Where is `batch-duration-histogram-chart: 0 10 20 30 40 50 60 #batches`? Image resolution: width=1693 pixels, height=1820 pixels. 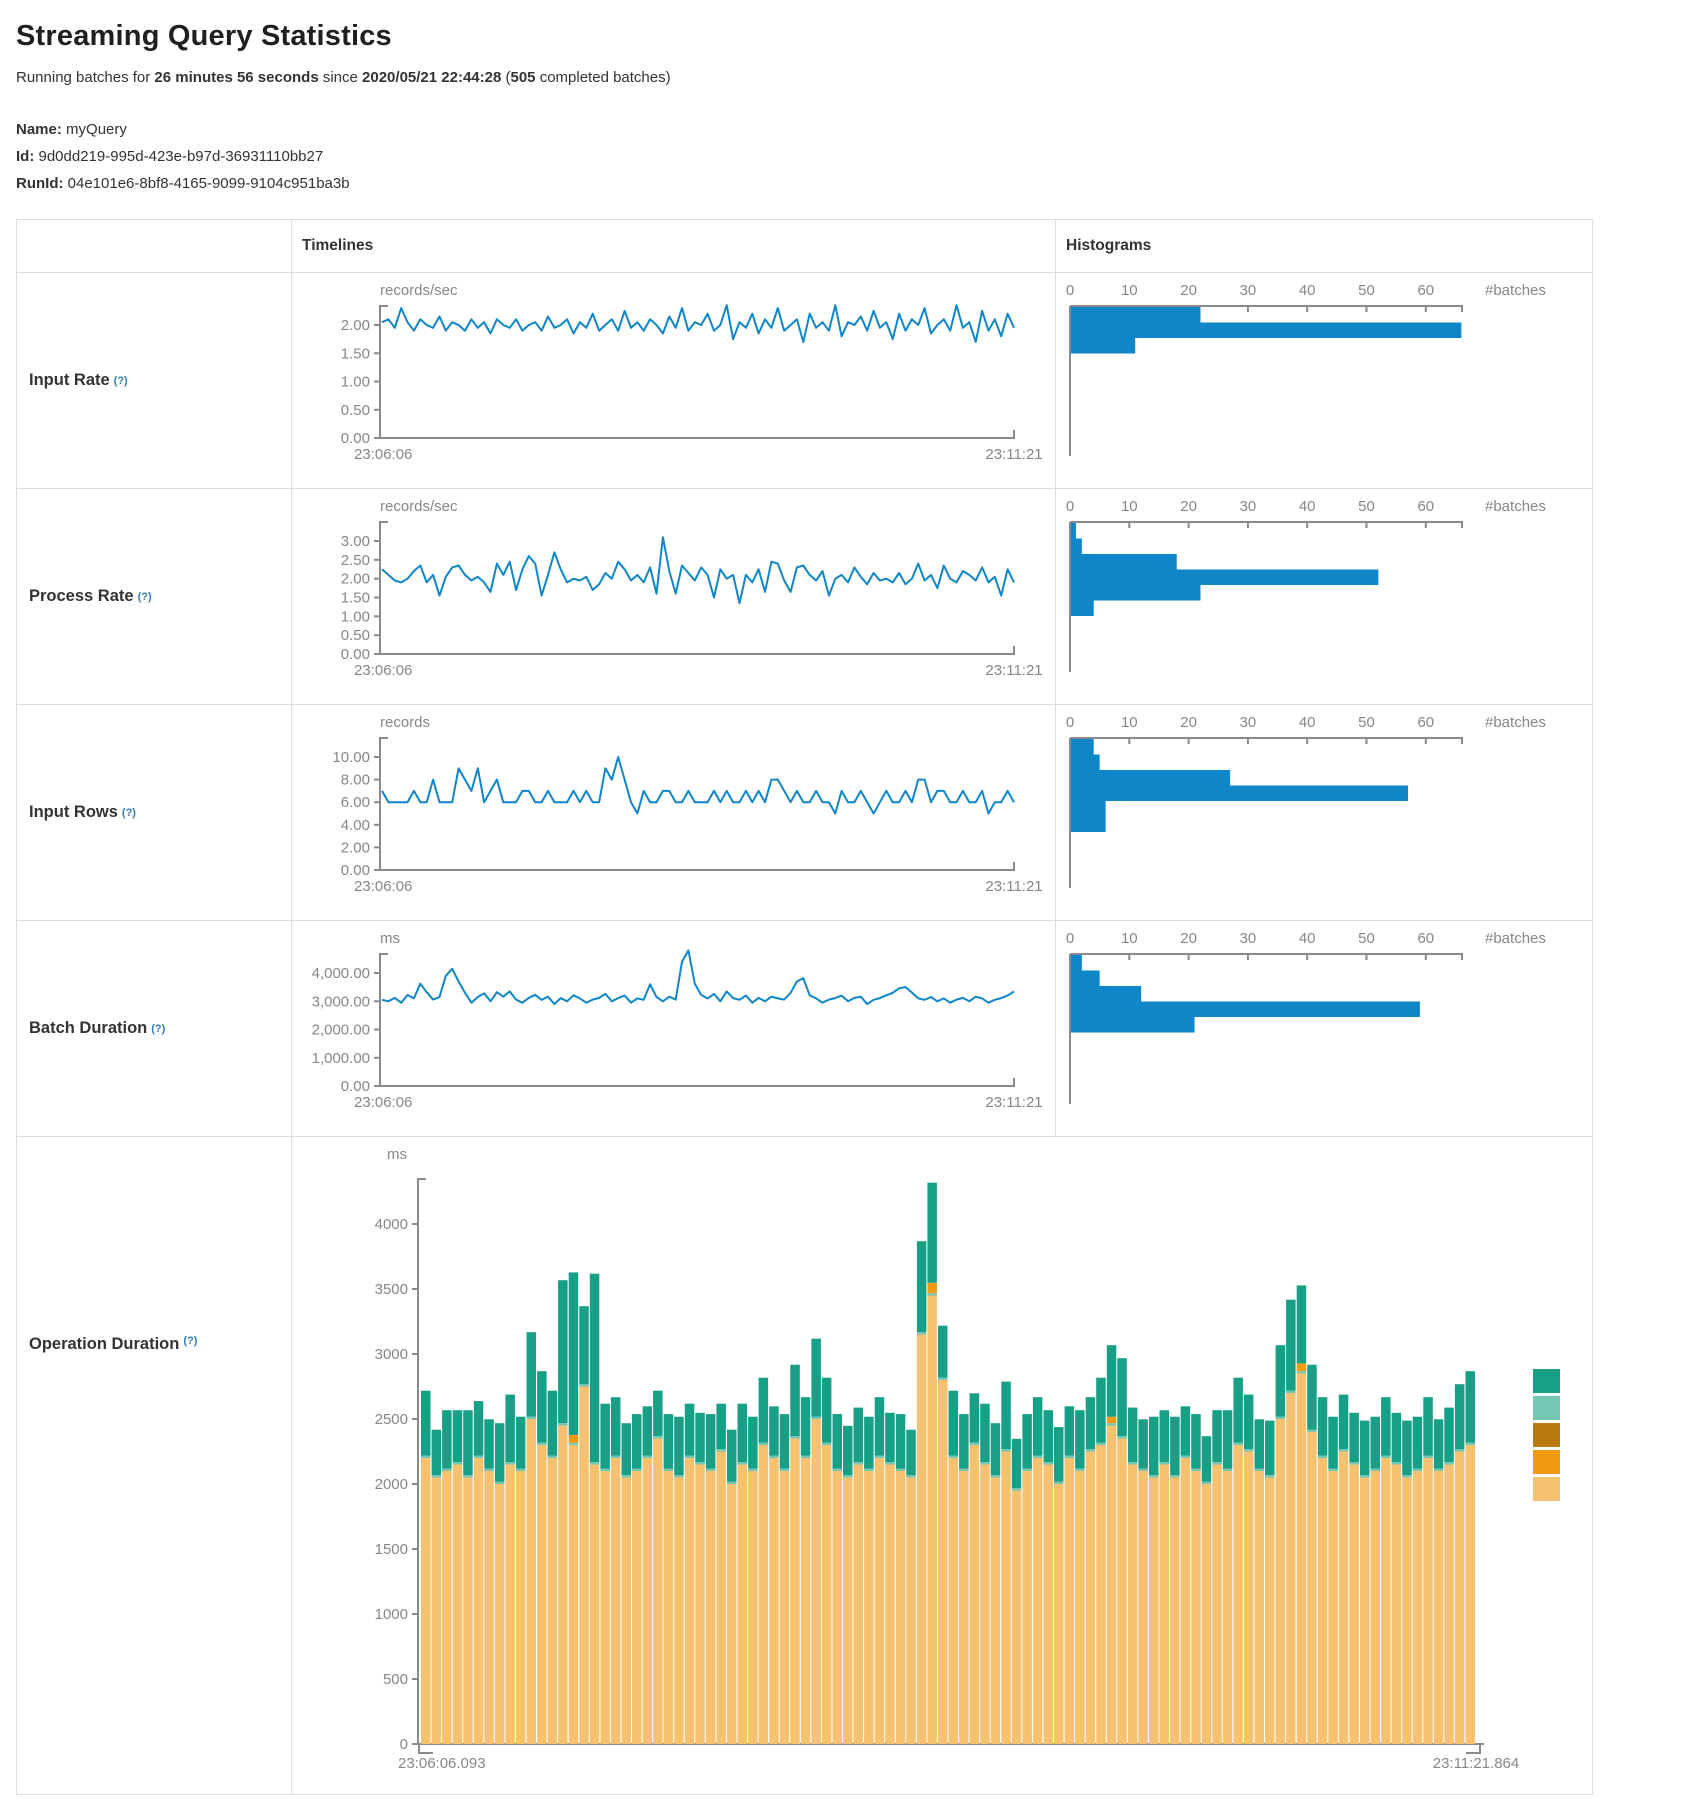 batch-duration-histogram-chart: 0 10 20 30 40 50 60 #batches is located at coordinates (1324, 1029).